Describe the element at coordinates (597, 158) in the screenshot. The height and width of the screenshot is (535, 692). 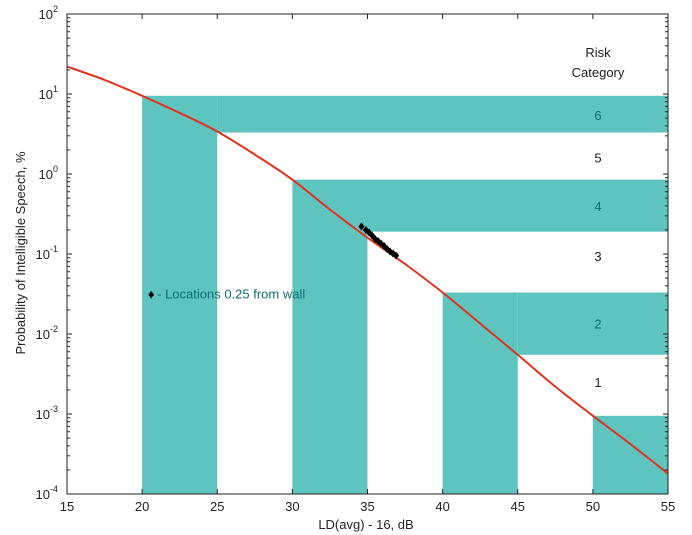
I see `risk-category-5: 5` at that location.